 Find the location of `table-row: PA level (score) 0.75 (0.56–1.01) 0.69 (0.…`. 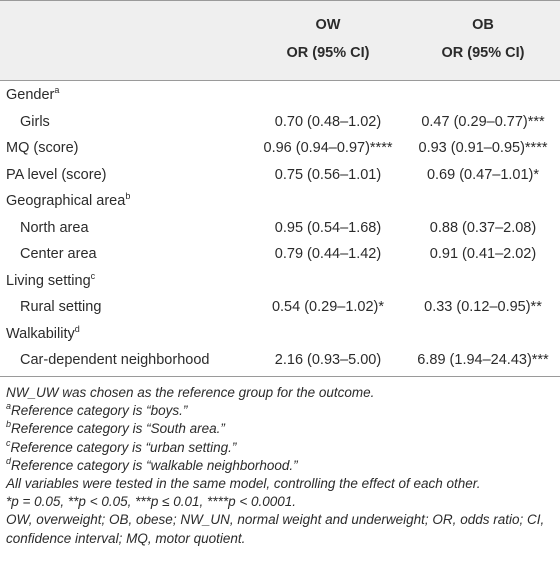

table-row: PA level (score) 0.75 (0.56–1.01) 0.69 (0.… is located at coordinates (280, 177).